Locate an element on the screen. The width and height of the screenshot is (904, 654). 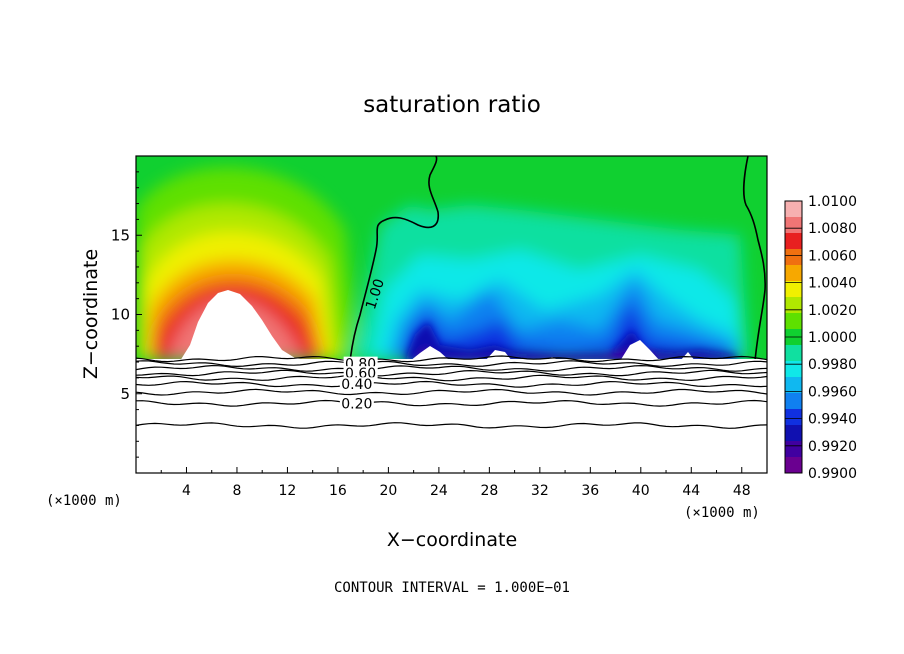
x-tick-label: 40 is located at coordinates (641, 491).